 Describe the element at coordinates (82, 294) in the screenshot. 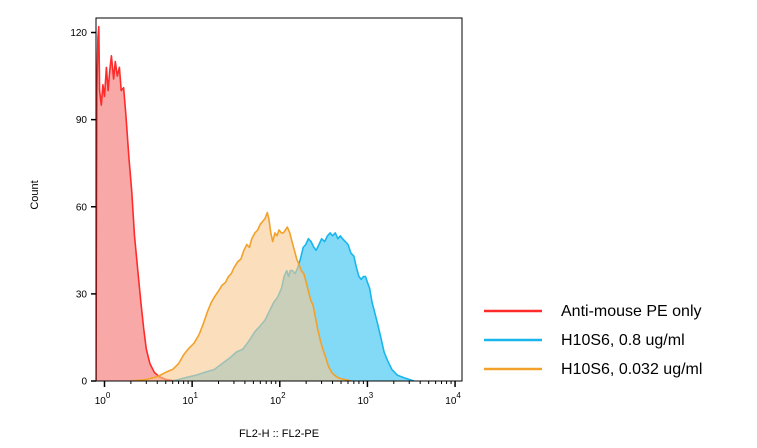

I see `y-tick-label: 30` at that location.